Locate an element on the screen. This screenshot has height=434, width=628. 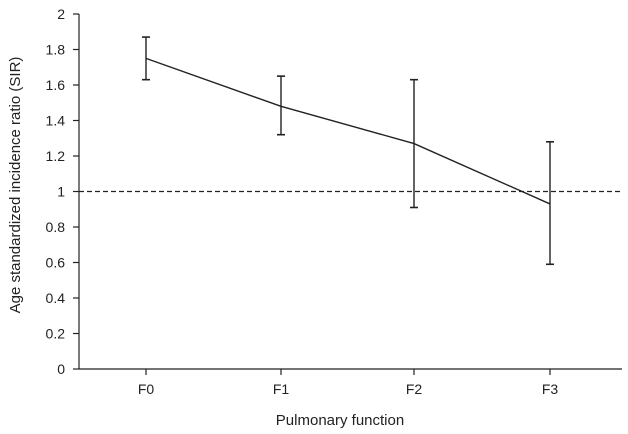
y-tick-label: 0.8 is located at coordinates (56, 227).